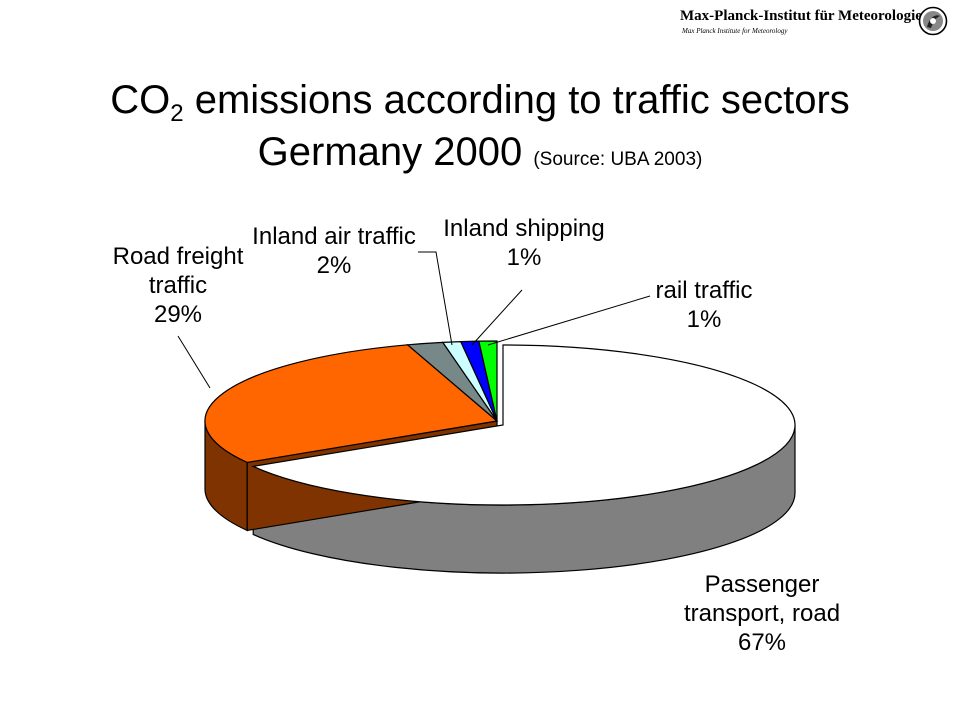  Describe the element at coordinates (762, 642) in the screenshot. I see `slice-value-label: 67%` at that location.